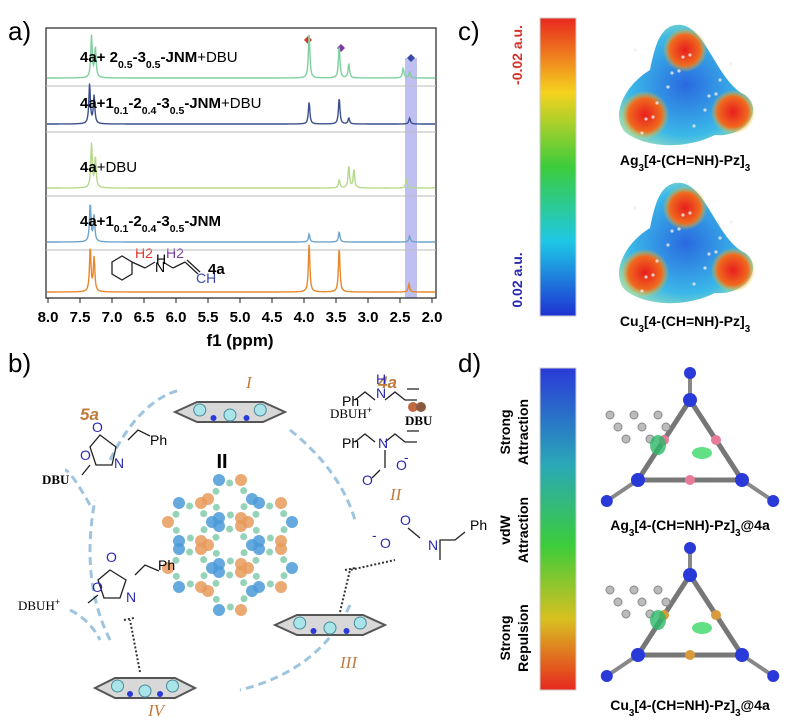 This screenshot has width=803, height=726. I want to click on text-run: +, so click(369, 410).